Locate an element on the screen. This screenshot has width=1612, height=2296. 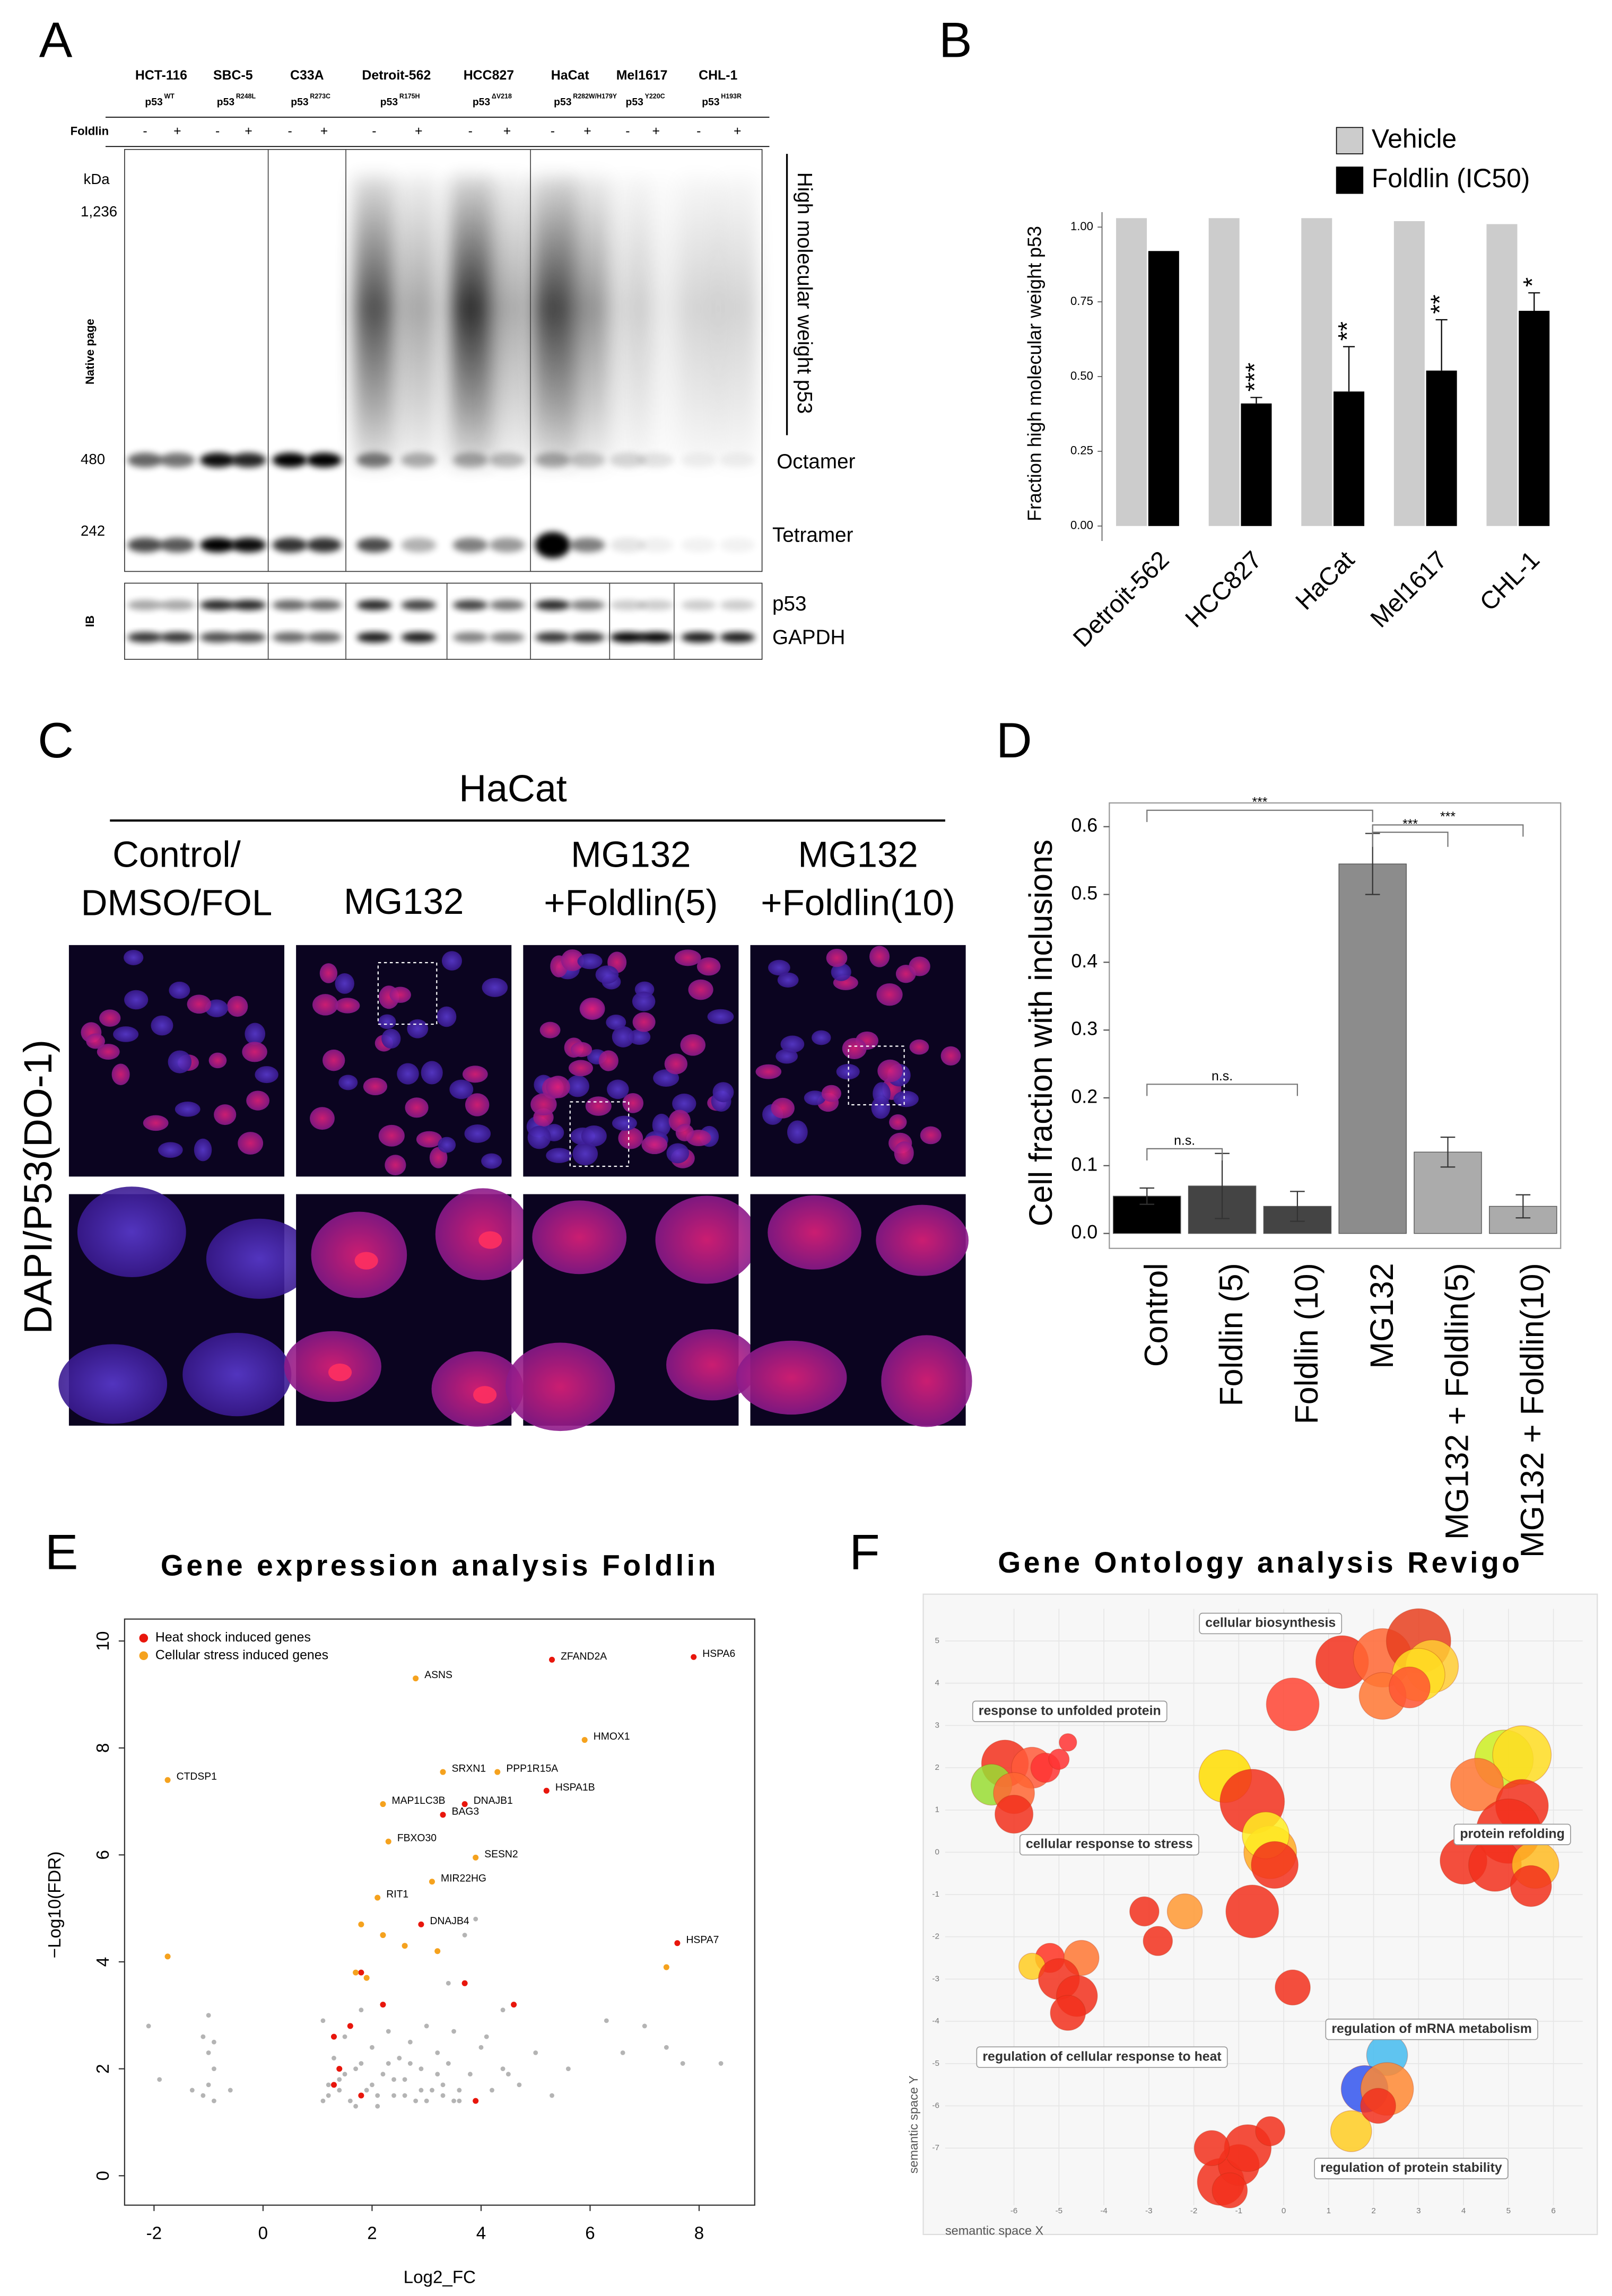
marker: 480 is located at coordinates (93, 459).